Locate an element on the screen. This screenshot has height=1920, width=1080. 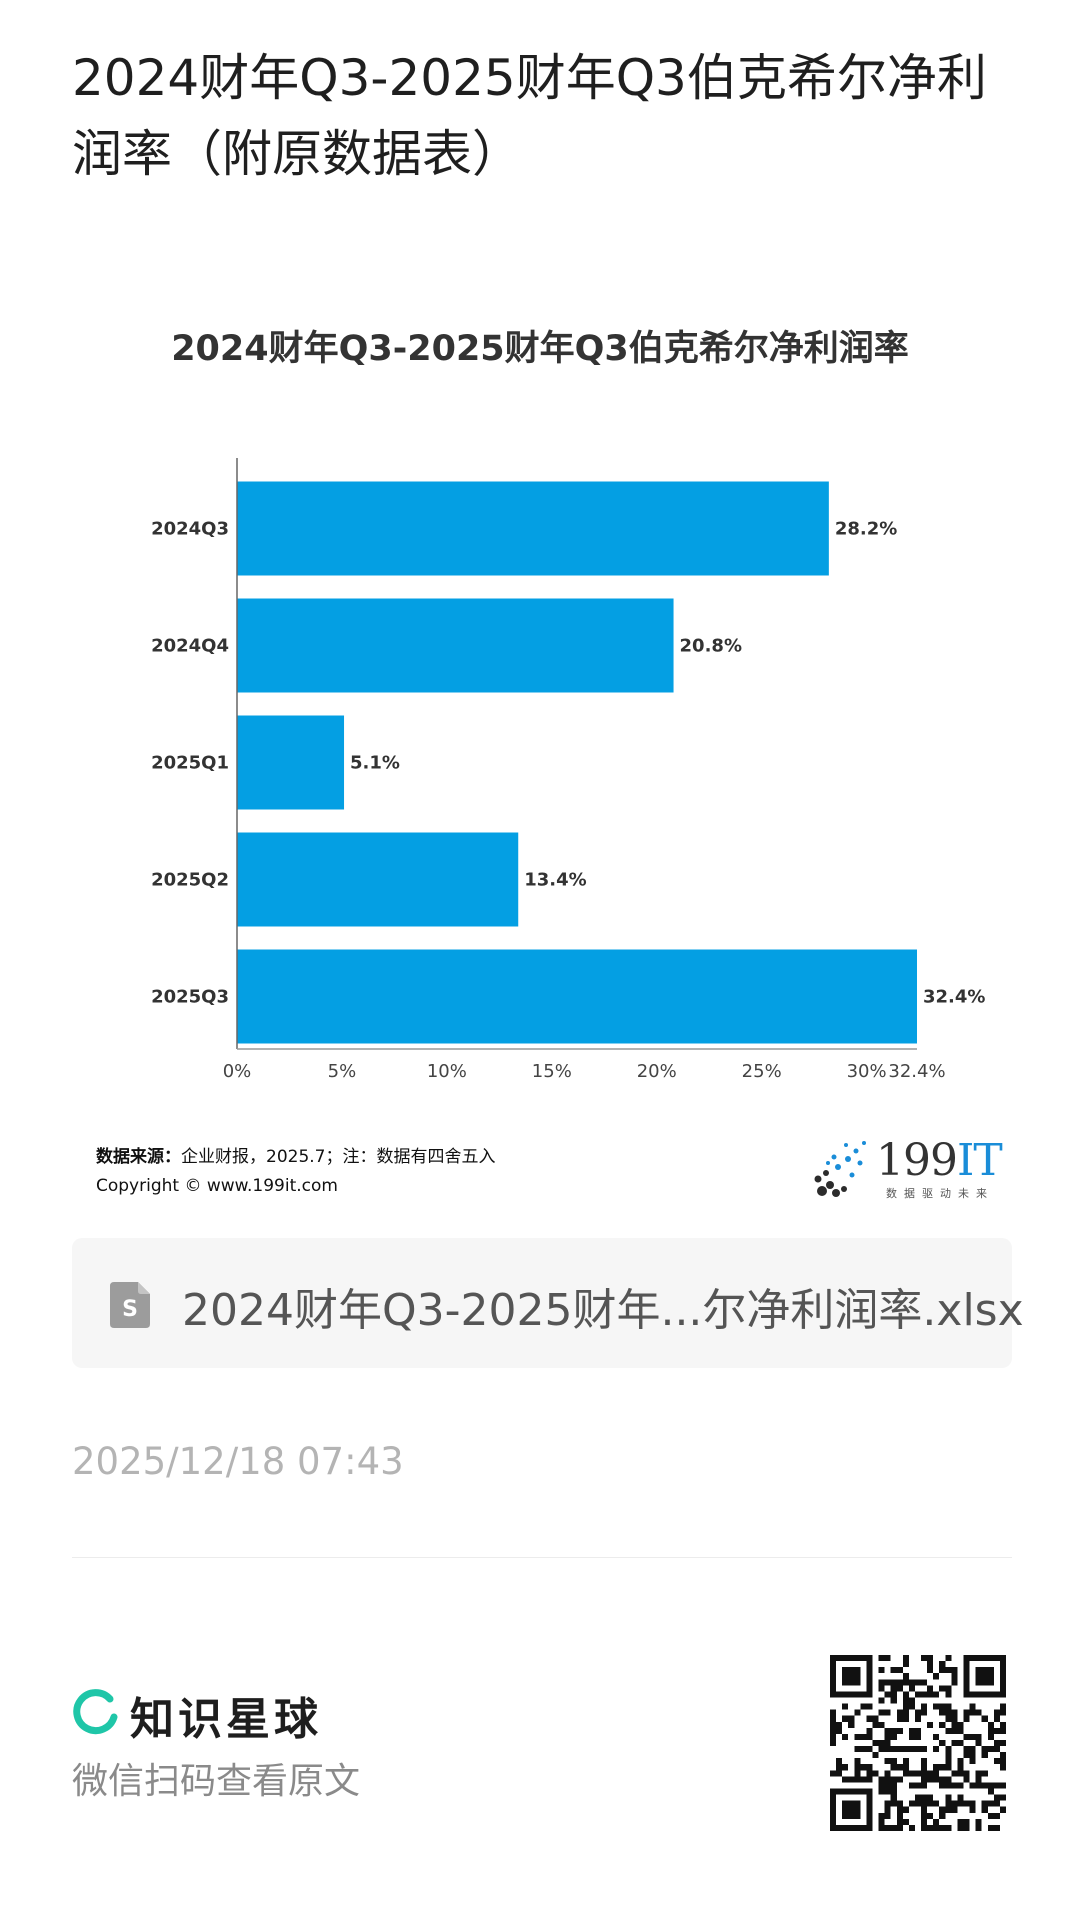
post-timestamp: 2025/12/18 07:43 is located at coordinates (238, 1461).